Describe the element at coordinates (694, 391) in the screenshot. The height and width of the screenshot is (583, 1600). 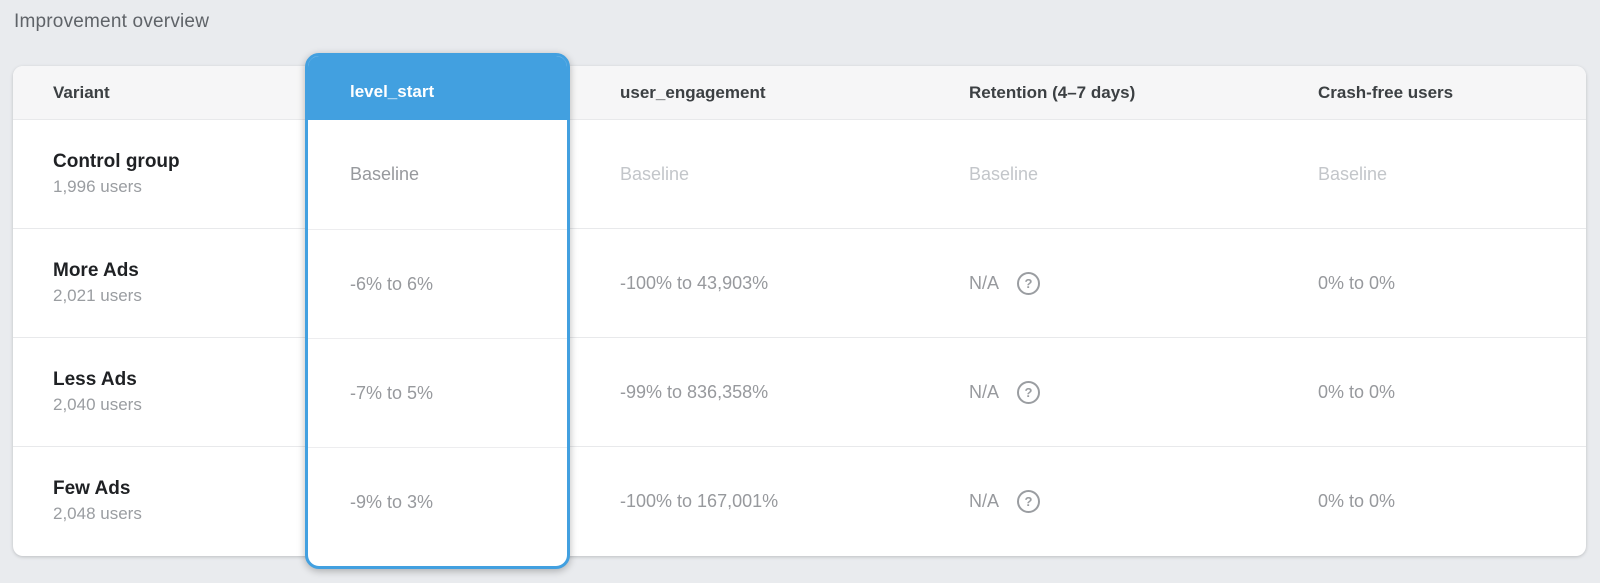
I see `user-engagement-value: -99% to 836,358%` at that location.